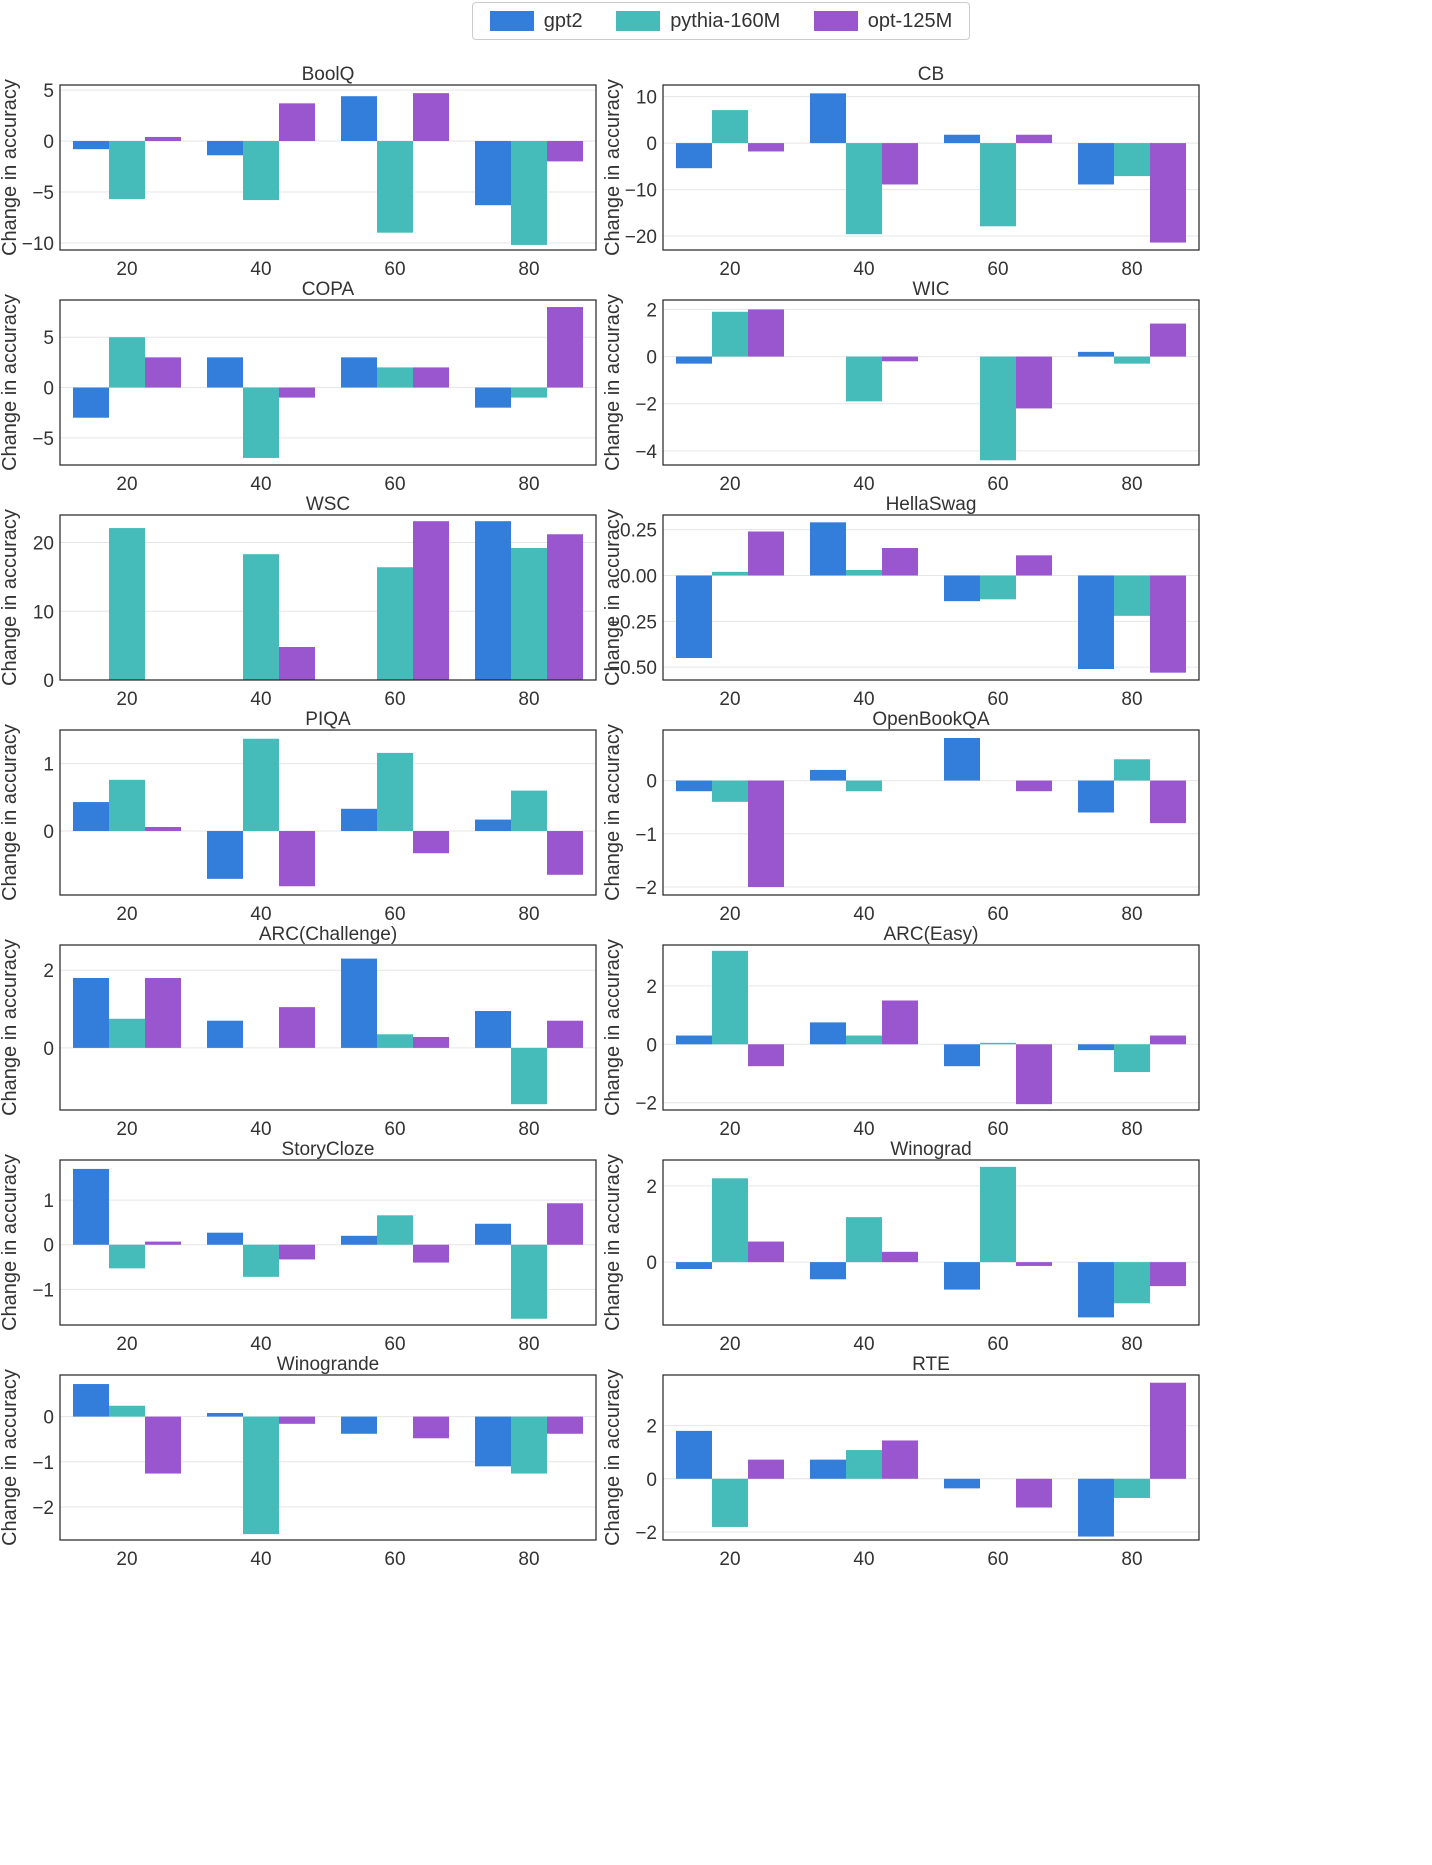  Describe the element at coordinates (931, 504) in the screenshot. I see `subplot-title: HellaSwag` at that location.